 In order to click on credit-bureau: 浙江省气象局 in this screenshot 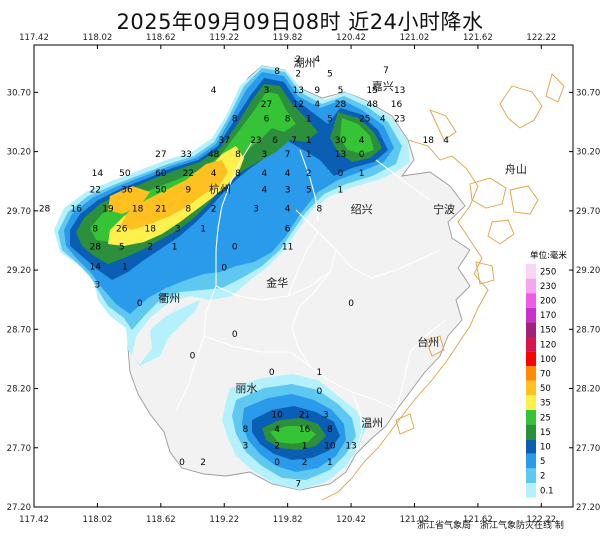, I will do `click(444, 525)`.